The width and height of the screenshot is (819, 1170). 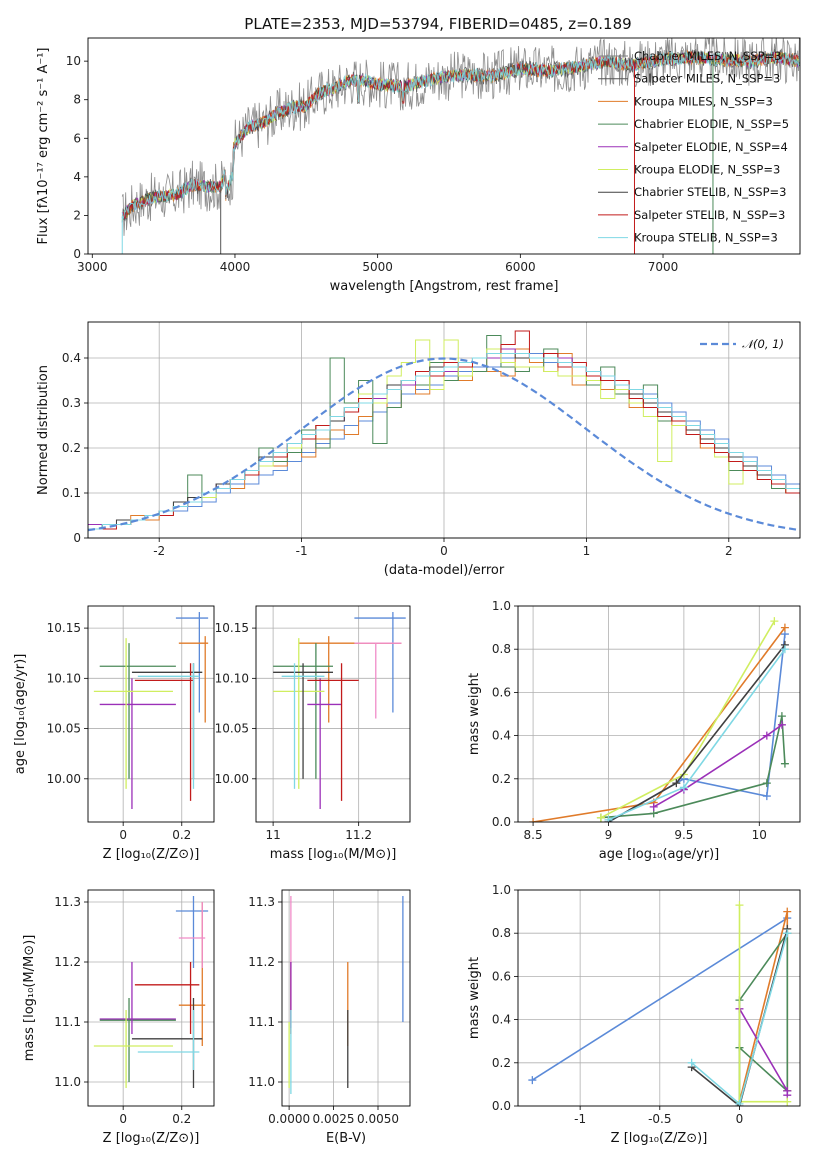 I want to click on legend-label: Chabrier MILES, N_SSP=3, so click(x=707, y=56).